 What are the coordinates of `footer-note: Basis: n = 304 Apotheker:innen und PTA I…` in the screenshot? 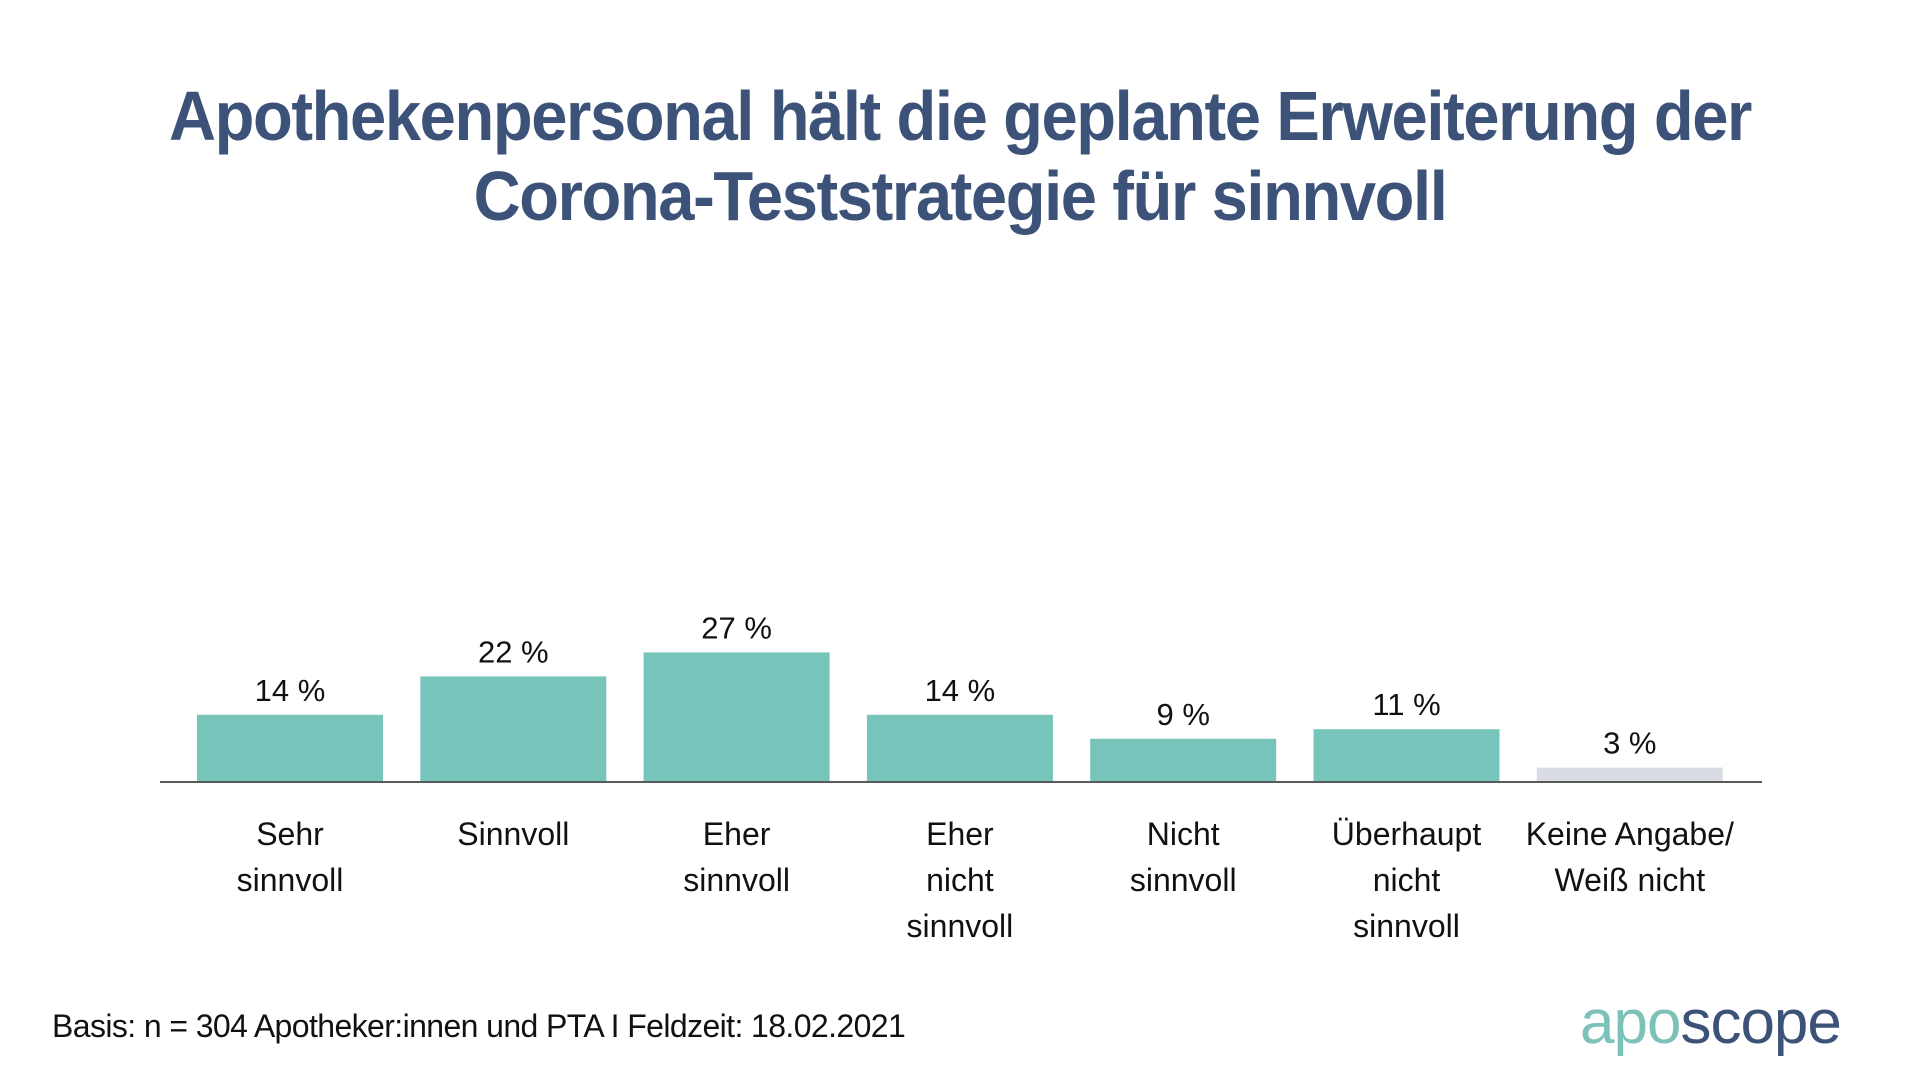 It's located at (479, 1026).